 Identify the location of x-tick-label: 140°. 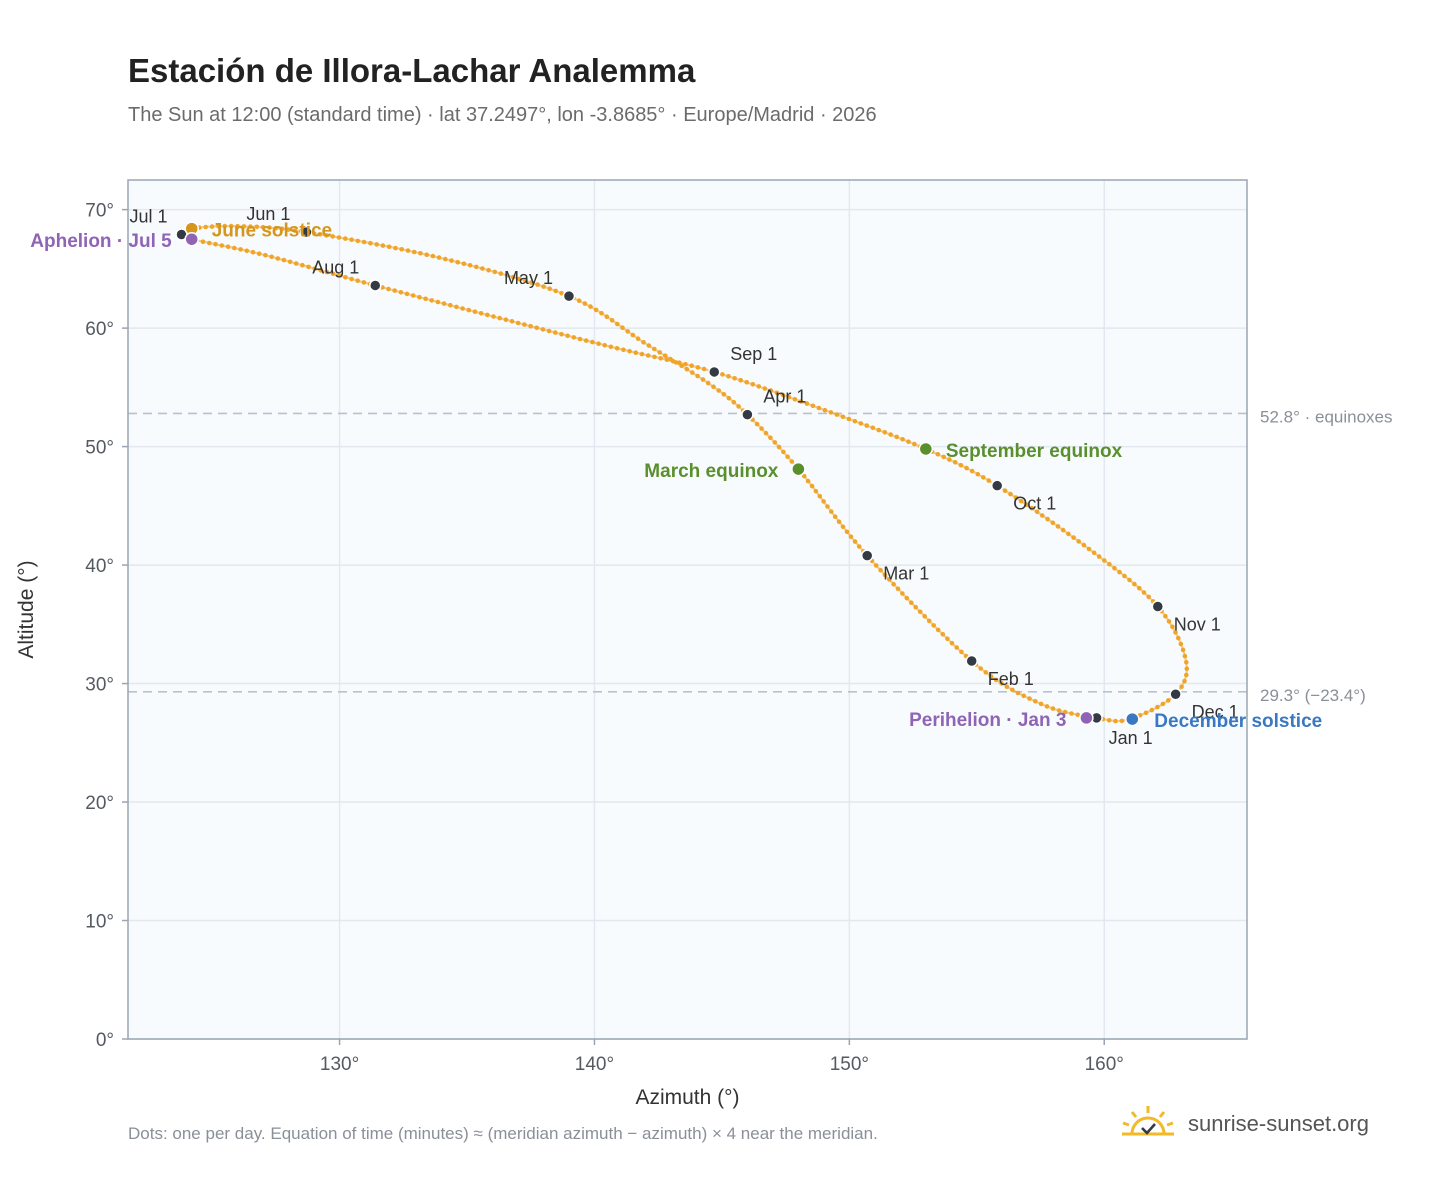
(594, 1064).